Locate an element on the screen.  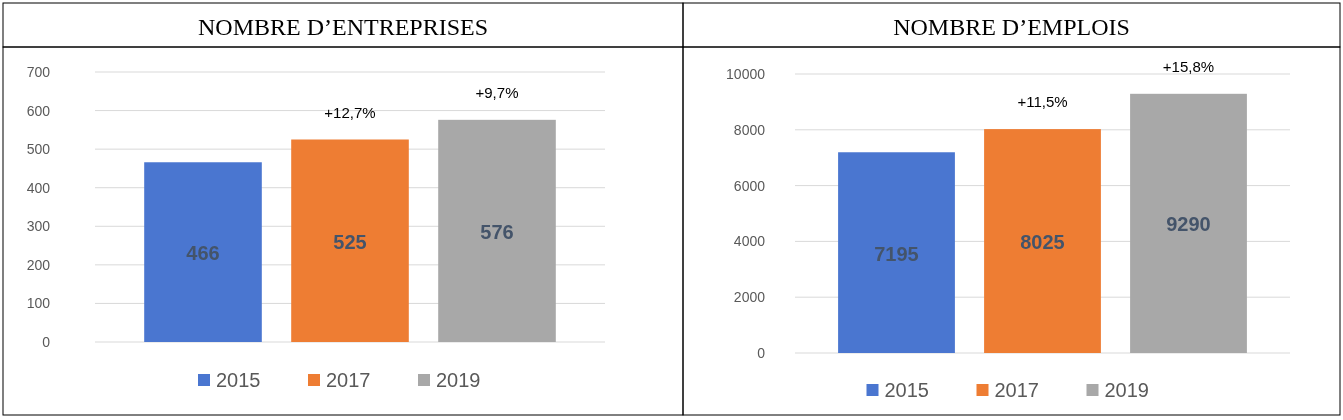
data-label: 9290 is located at coordinates (1188, 224).